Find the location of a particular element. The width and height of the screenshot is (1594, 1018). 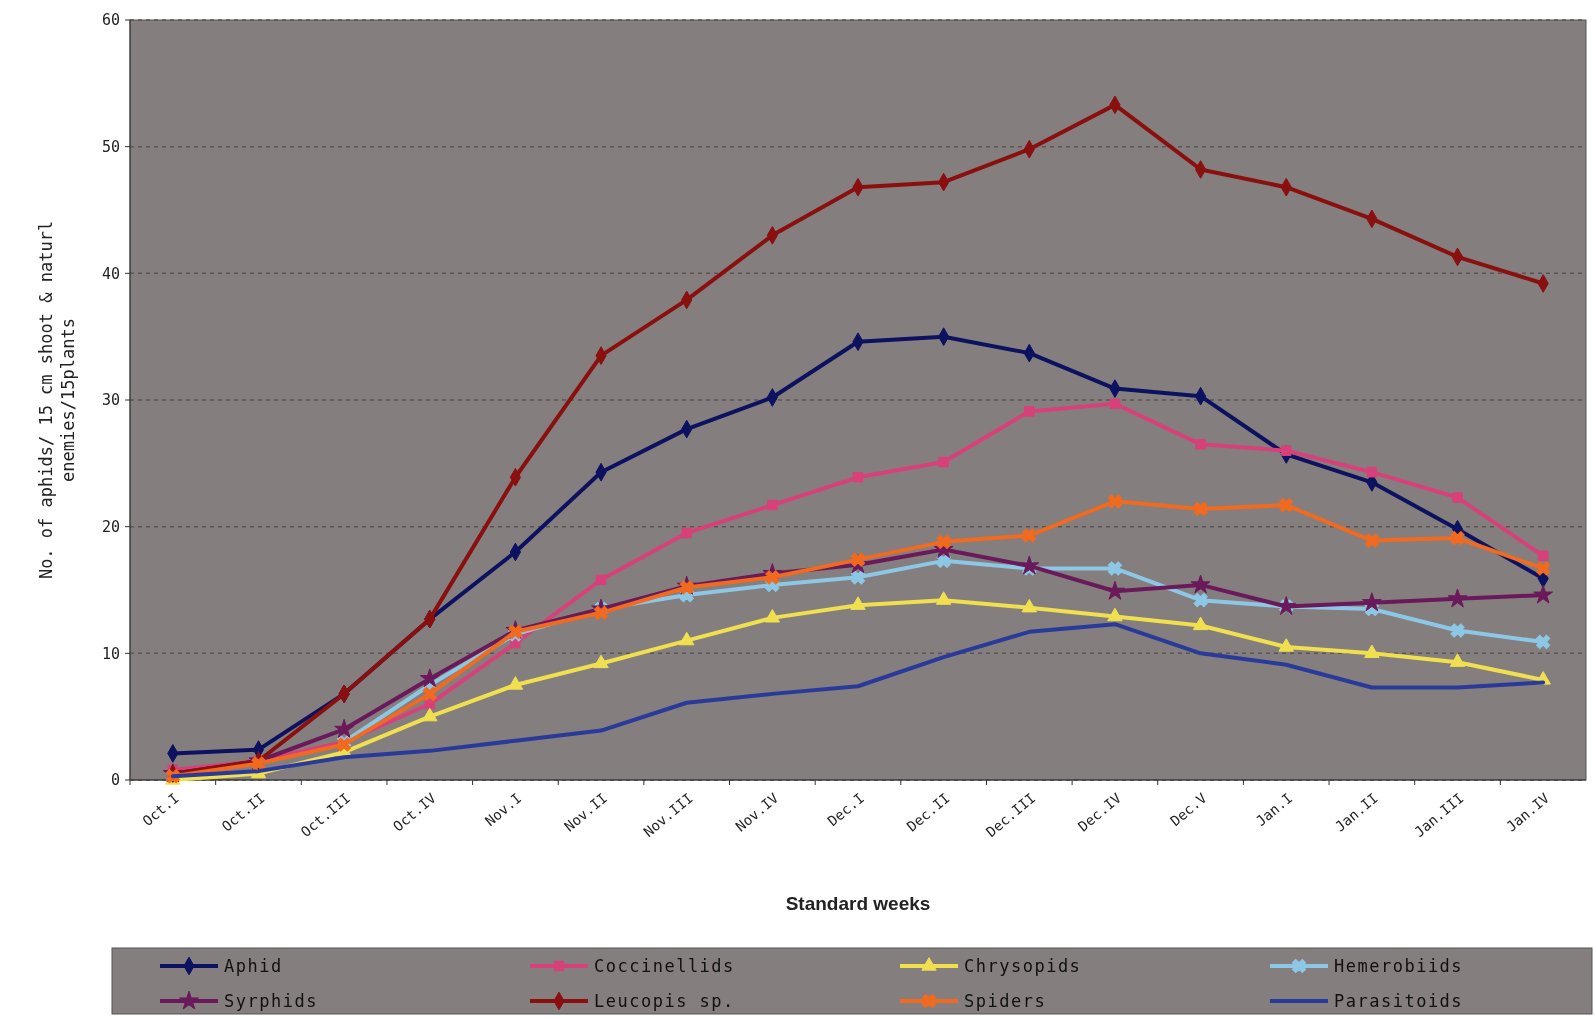

legend-label: Parasitoids is located at coordinates (1399, 1000).